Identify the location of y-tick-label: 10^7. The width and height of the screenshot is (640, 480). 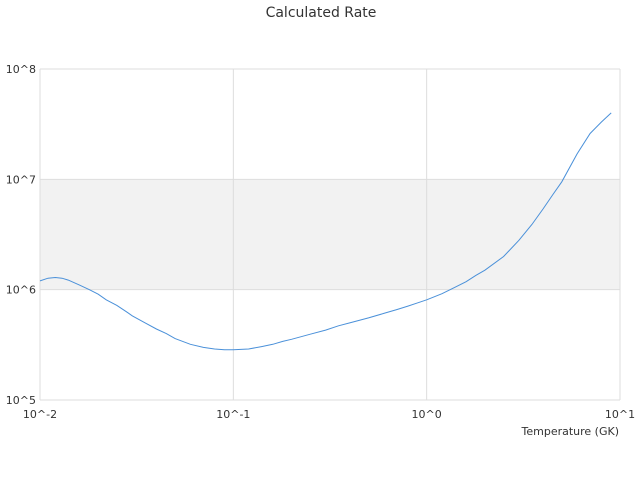
(21, 179).